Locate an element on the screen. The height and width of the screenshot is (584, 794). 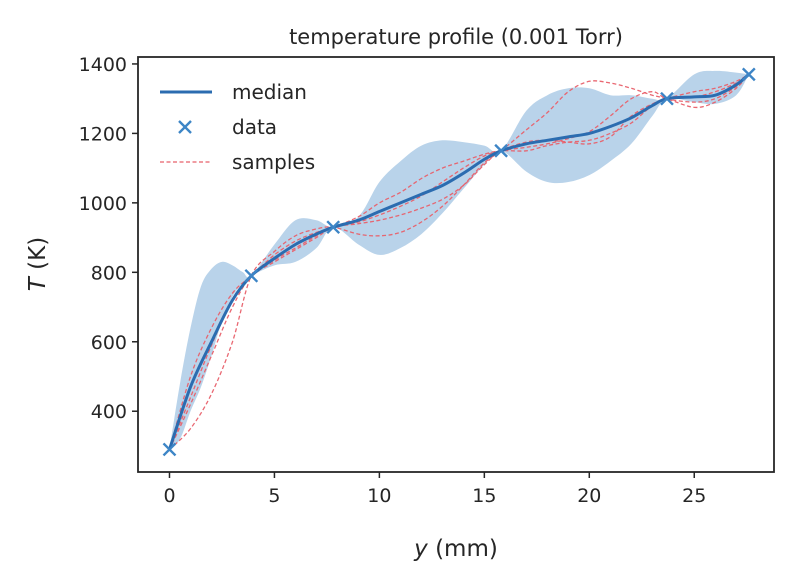
x-tick-label-10: 10 is located at coordinates (379, 496).